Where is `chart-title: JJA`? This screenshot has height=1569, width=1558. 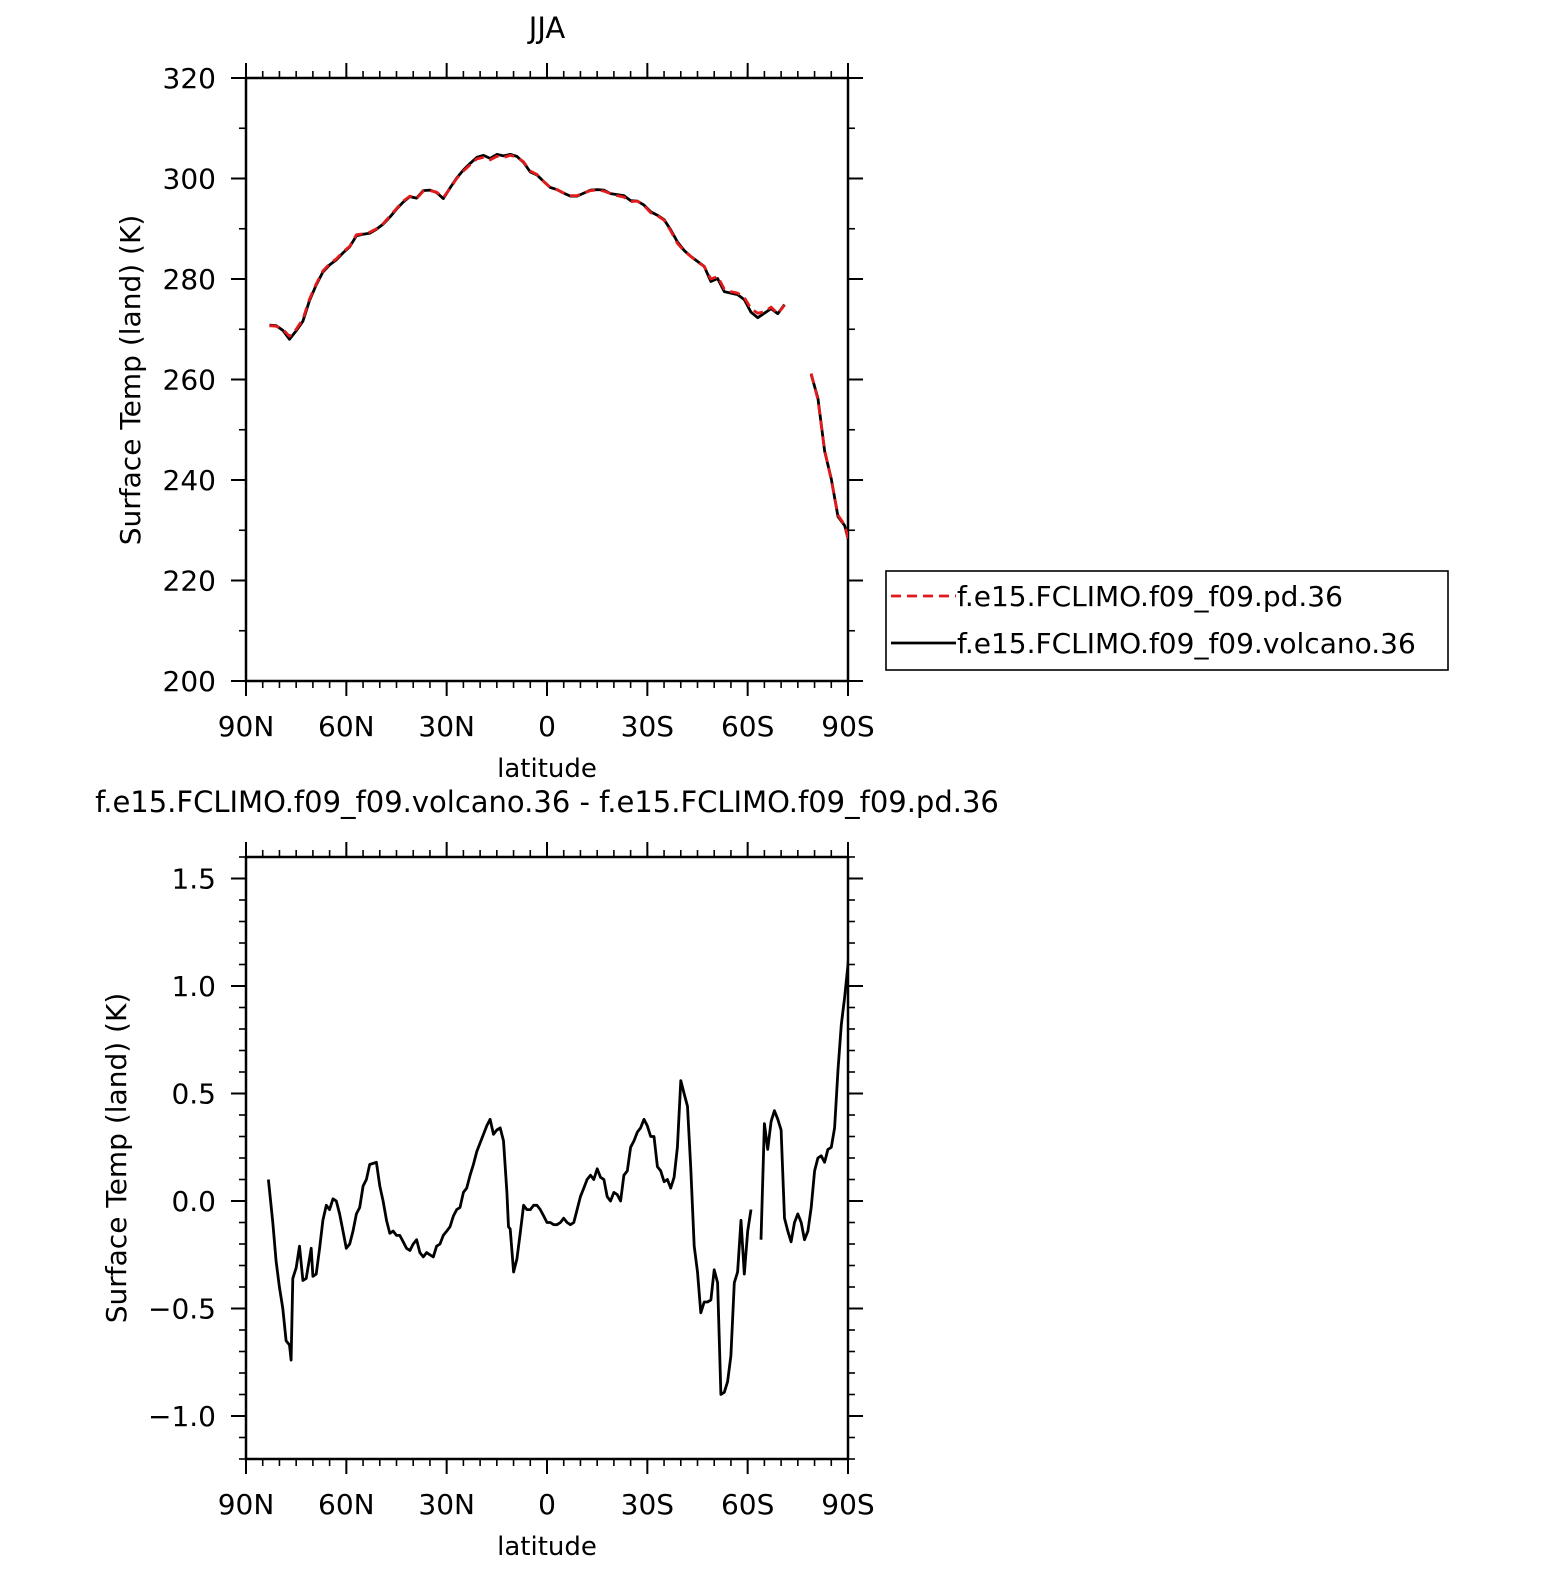
chart-title: JJA is located at coordinates (546, 28).